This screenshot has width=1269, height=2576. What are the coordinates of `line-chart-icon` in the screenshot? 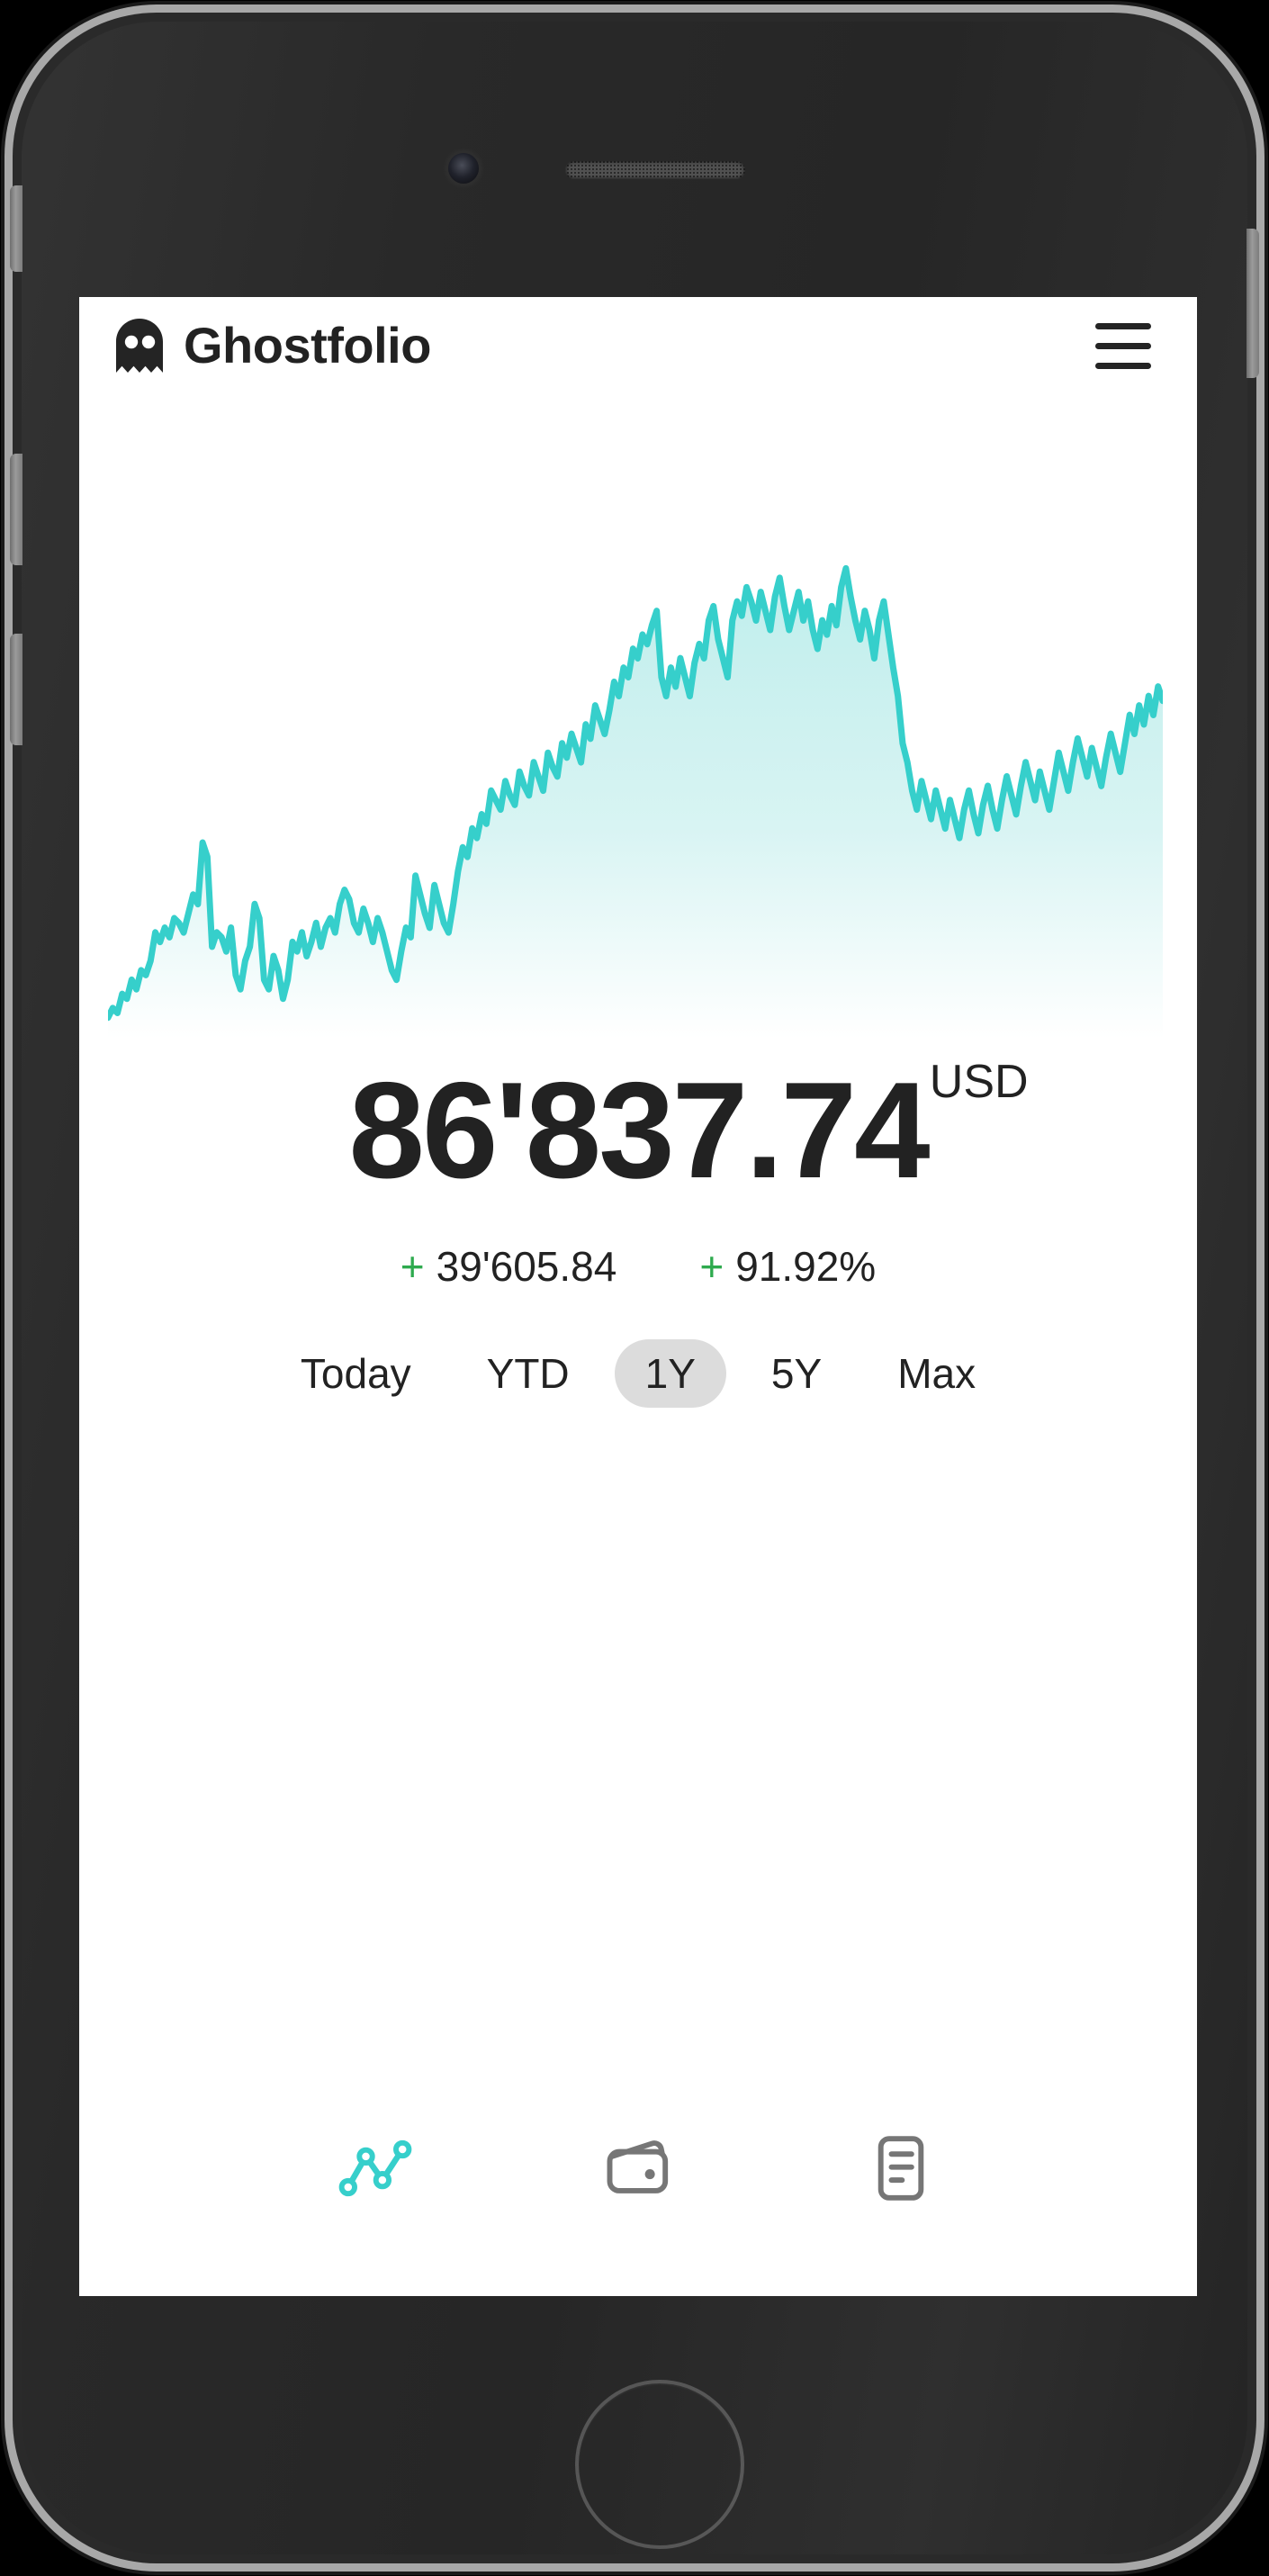 It's located at (375, 2168).